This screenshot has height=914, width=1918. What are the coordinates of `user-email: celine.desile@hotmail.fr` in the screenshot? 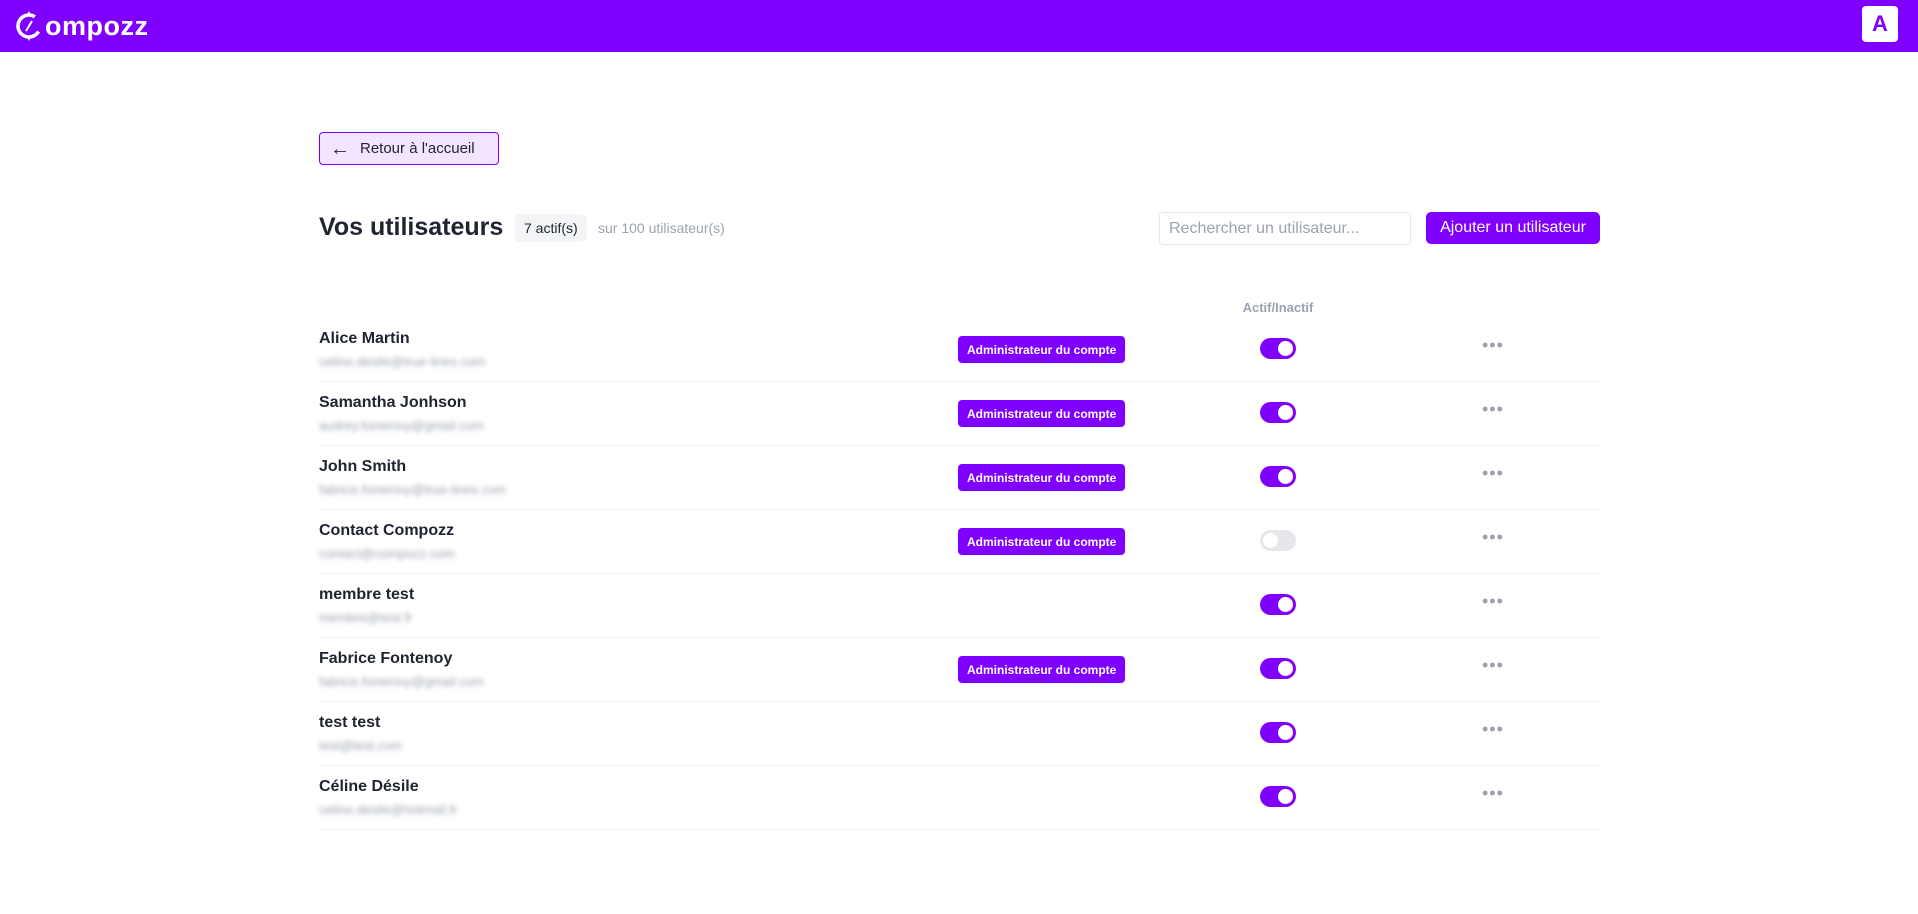 It's located at (388, 809).